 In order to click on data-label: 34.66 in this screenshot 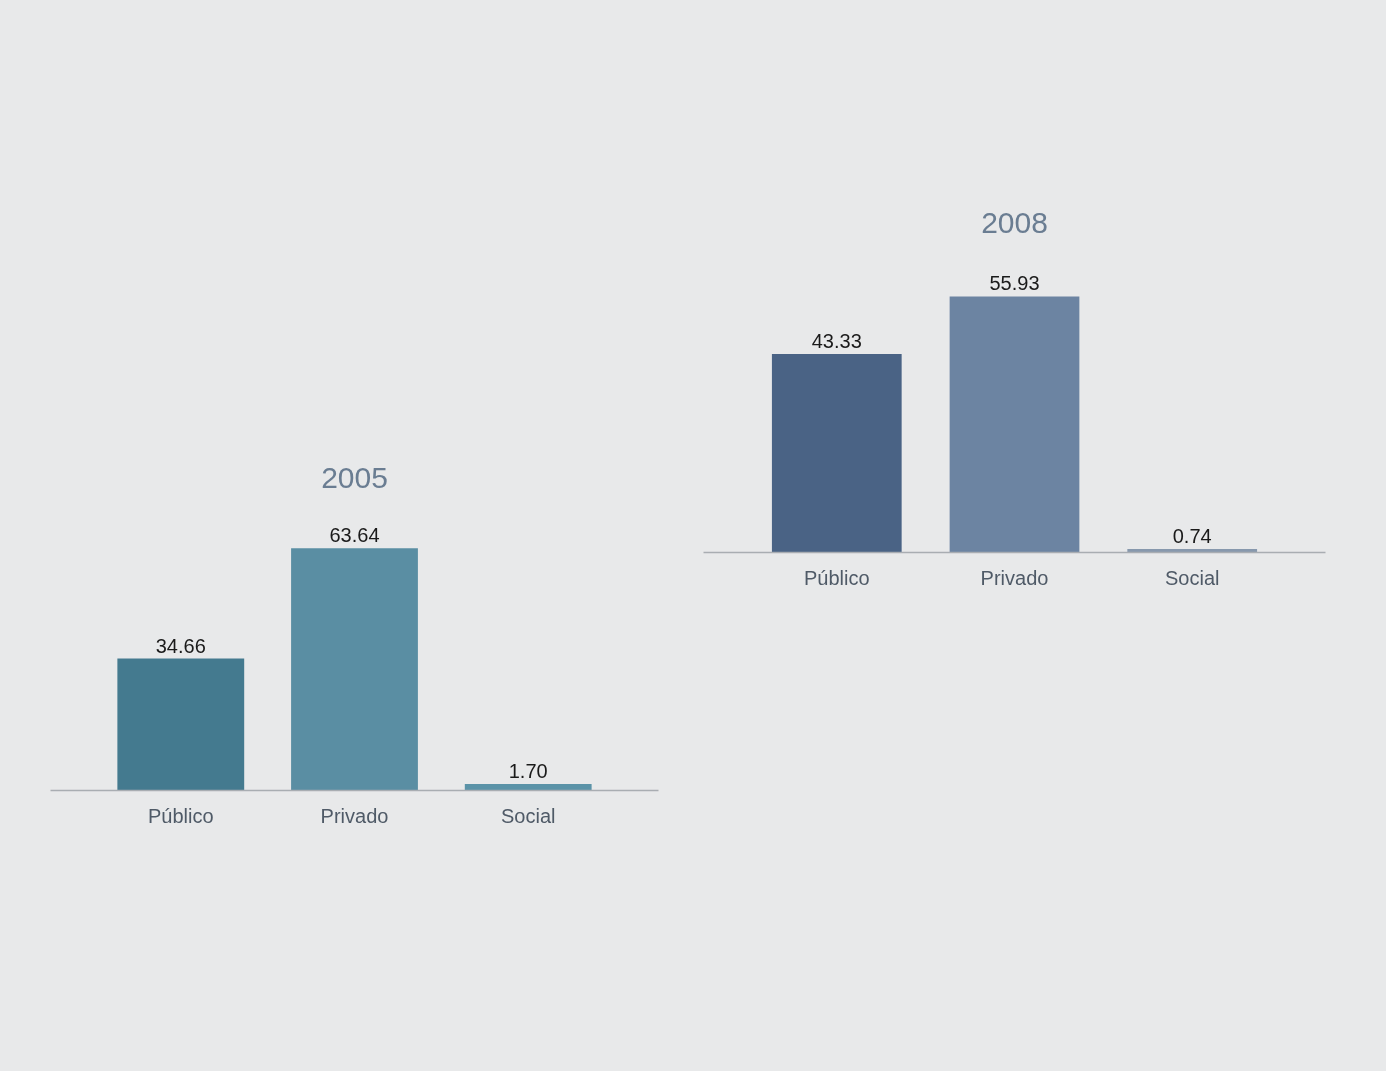, I will do `click(180, 645)`.